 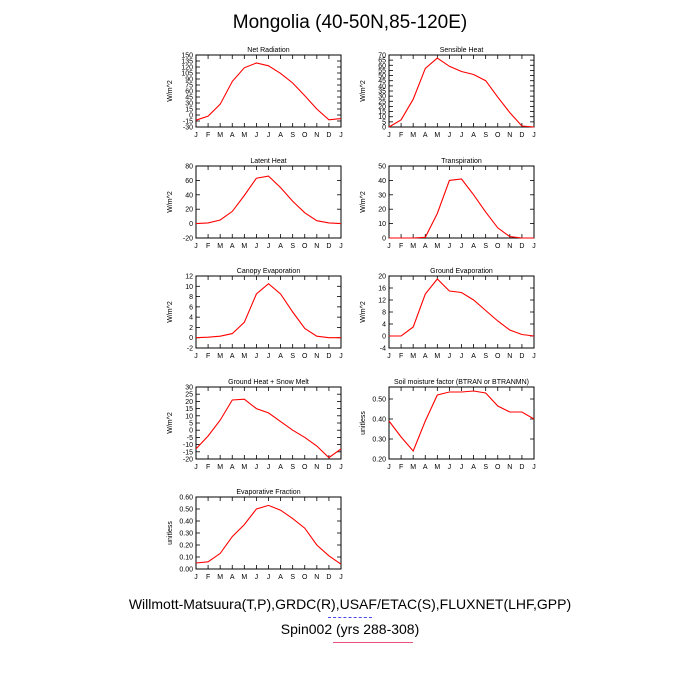 What do you see at coordinates (350, 629) in the screenshot?
I see `run-label: Spin002 (yrs 288-308)` at bounding box center [350, 629].